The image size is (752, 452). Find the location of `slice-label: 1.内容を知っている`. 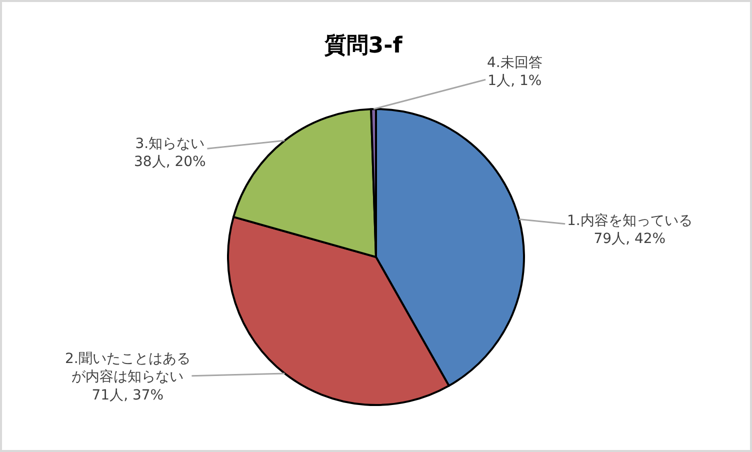

slice-label: 1.内容を知っている is located at coordinates (629, 221).